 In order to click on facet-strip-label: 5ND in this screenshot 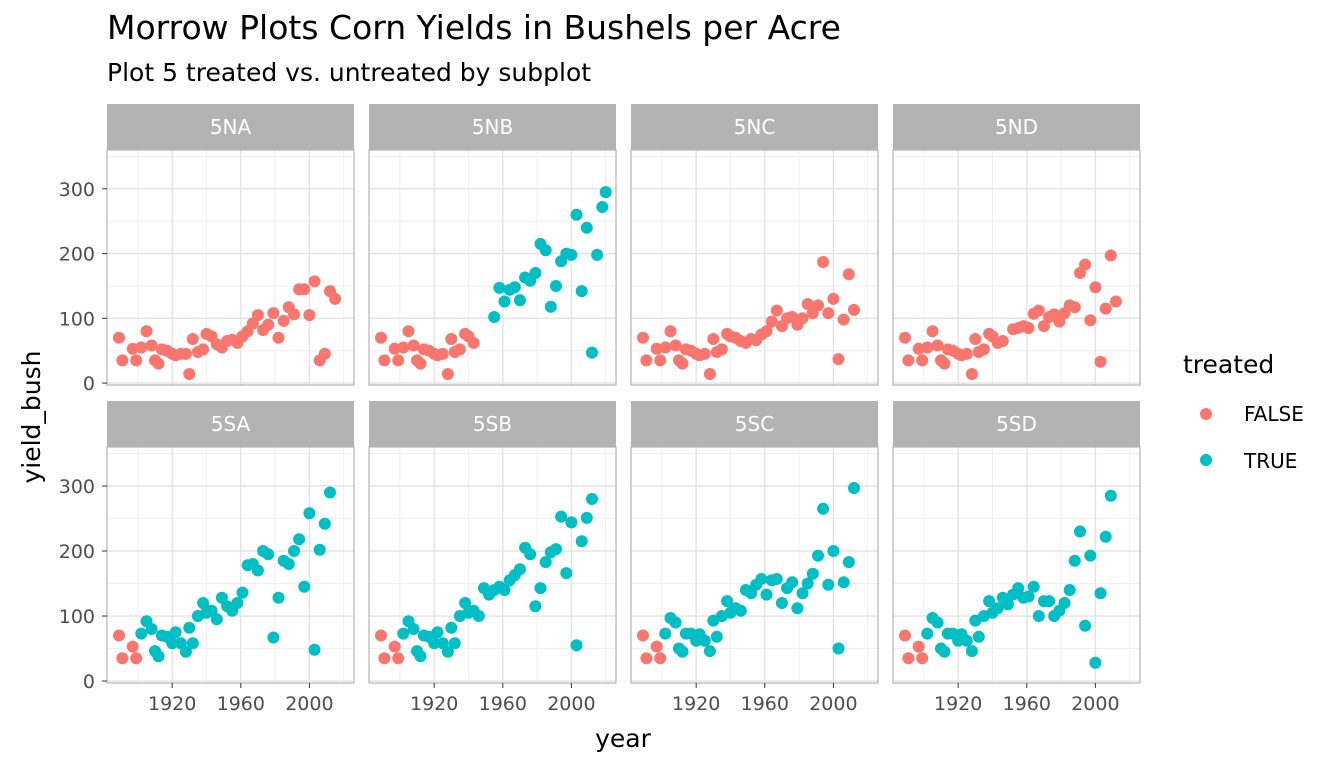, I will do `click(1016, 127)`.